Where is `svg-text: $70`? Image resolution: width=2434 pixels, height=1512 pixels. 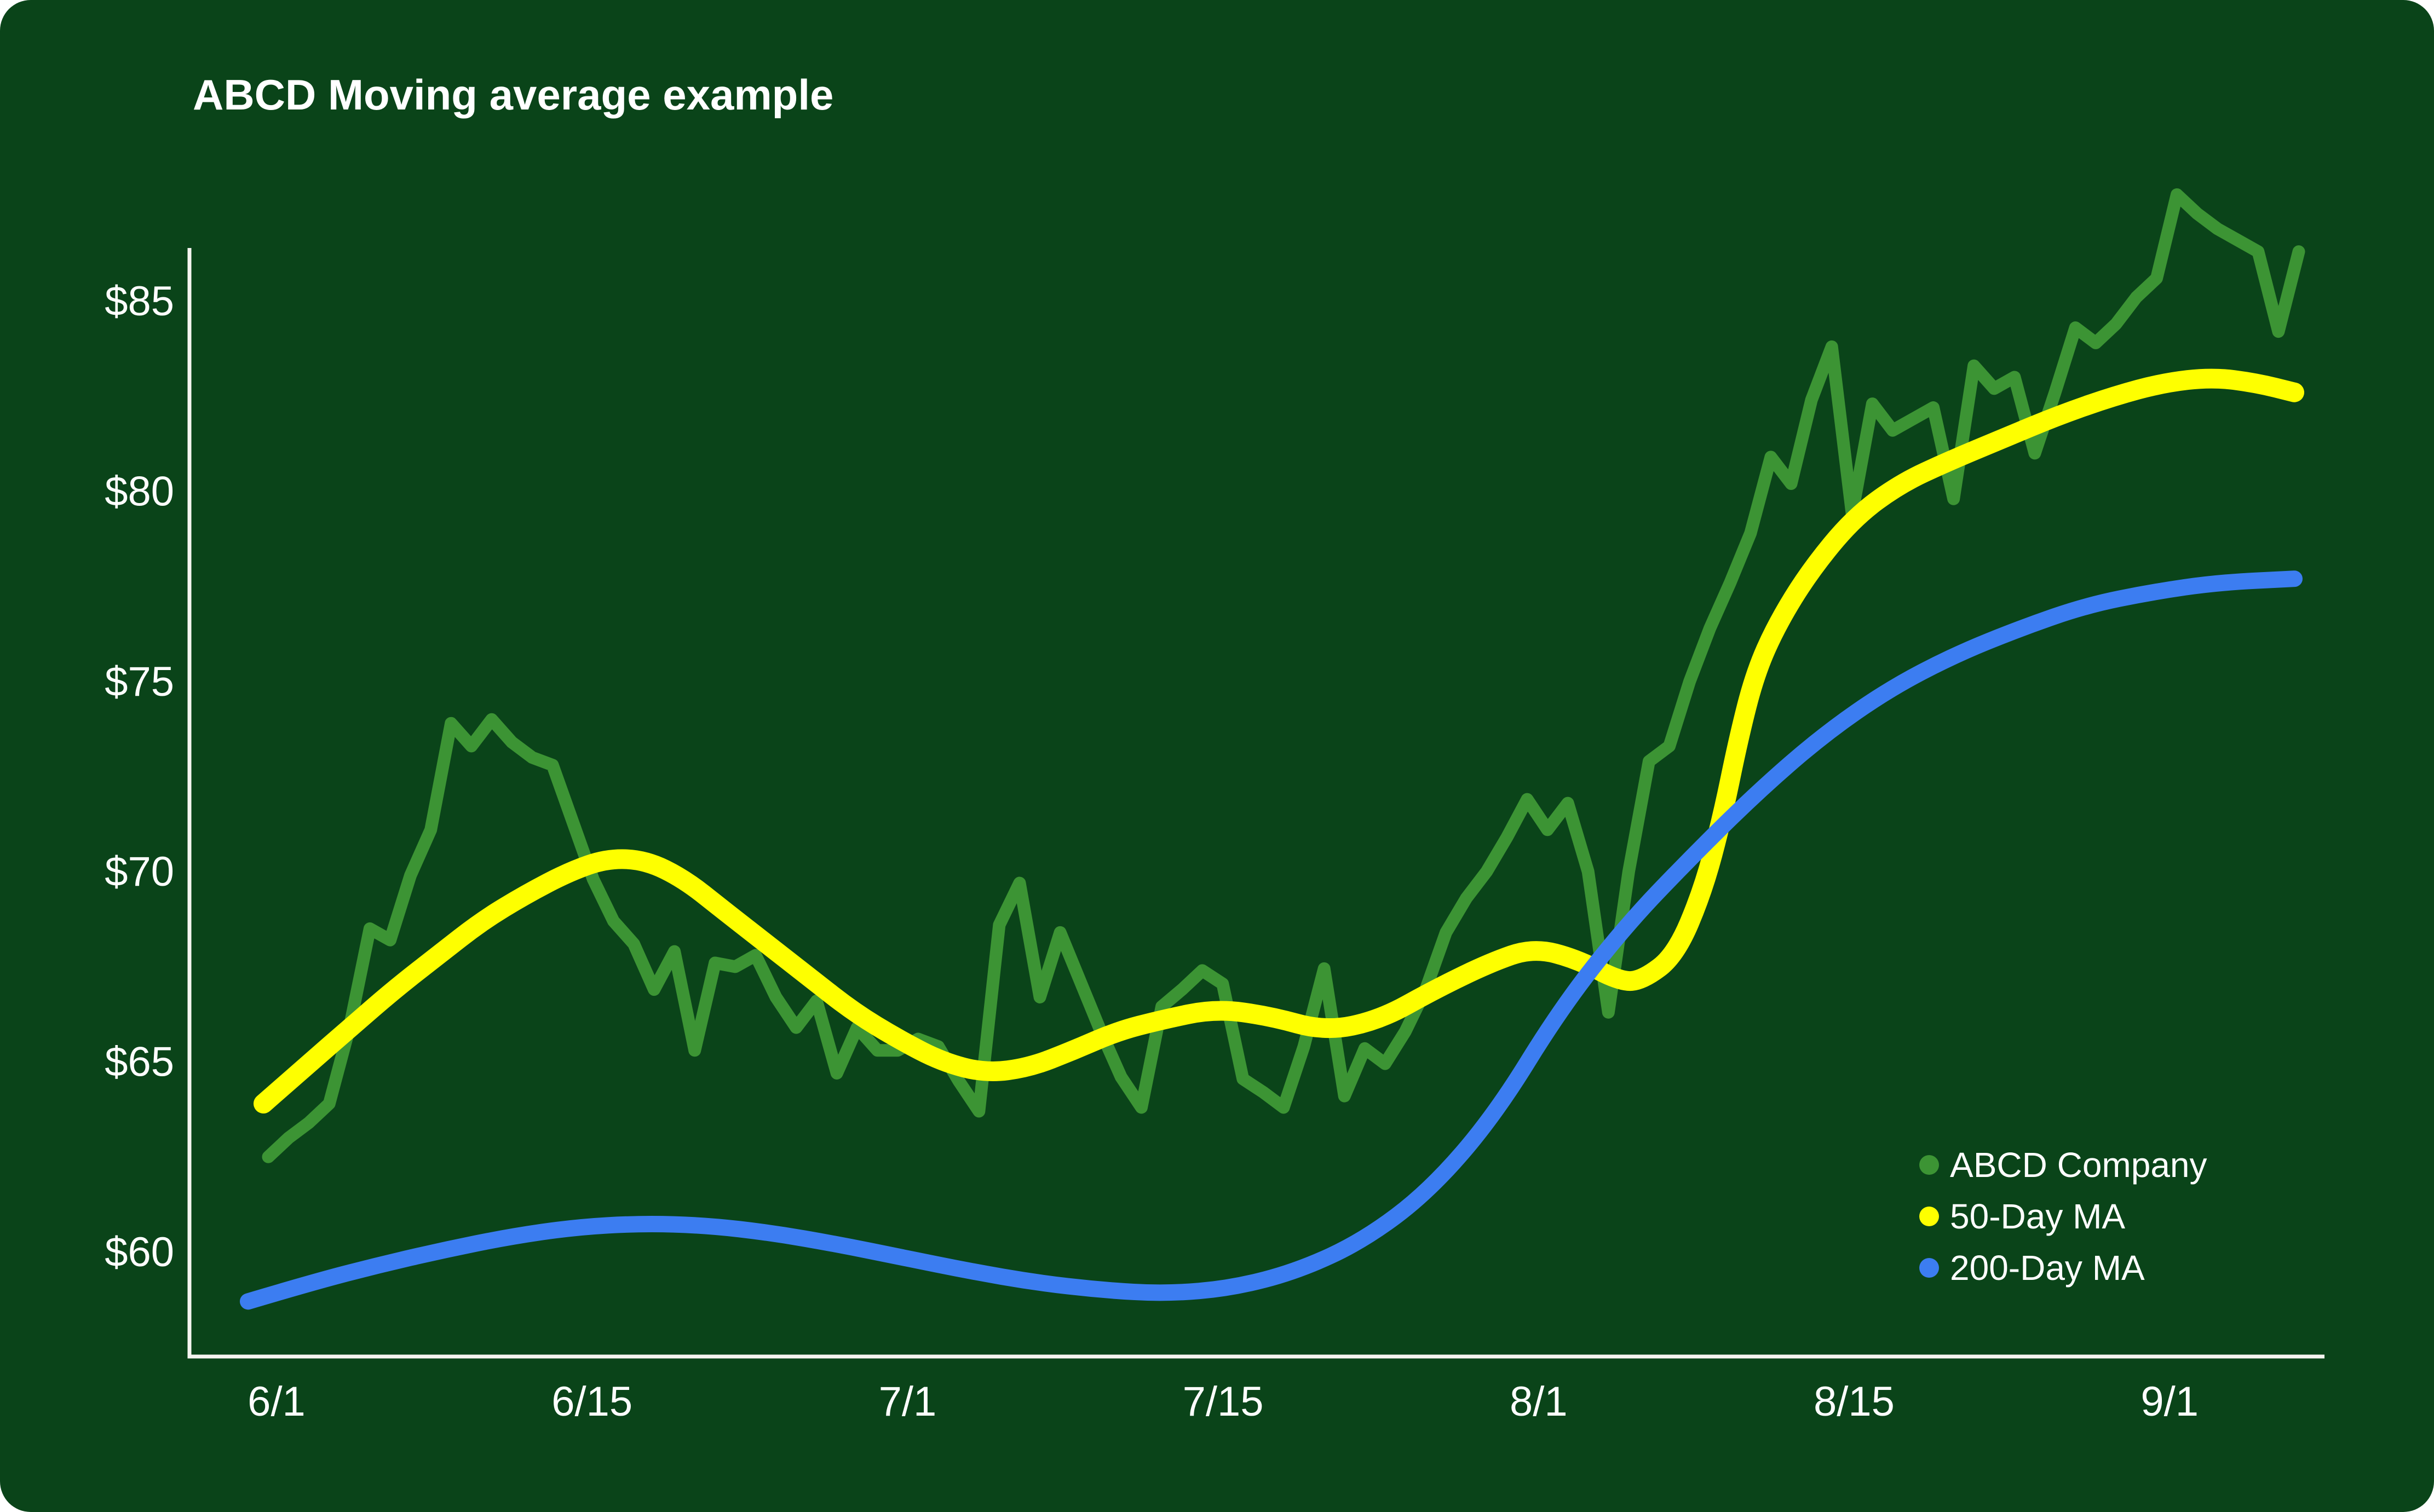 svg-text: $70 is located at coordinates (139, 872).